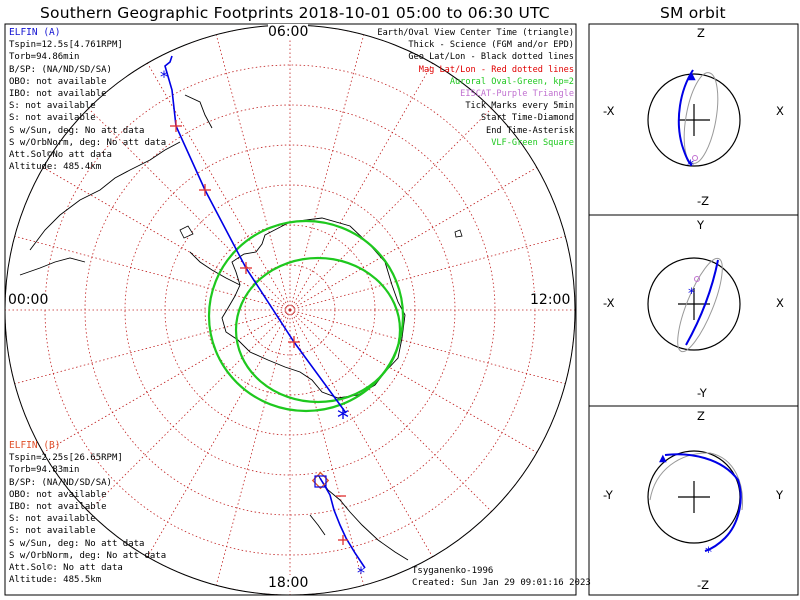 The width and height of the screenshot is (800, 600). What do you see at coordinates (532, 142) in the screenshot?
I see `legend-item: VLF-Green Square` at bounding box center [532, 142].